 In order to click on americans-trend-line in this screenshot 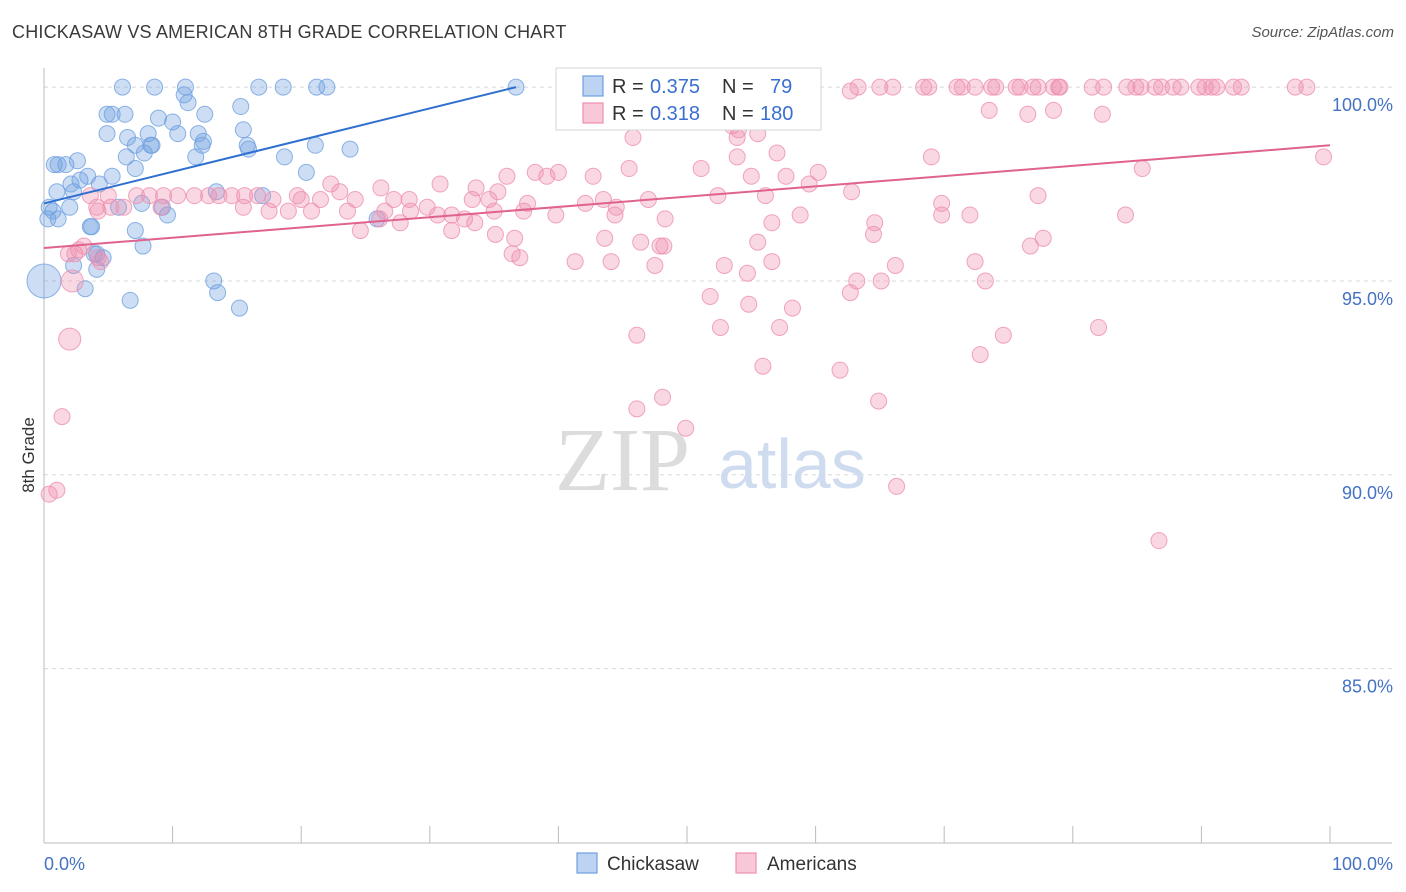, I will do `click(687, 196)`.